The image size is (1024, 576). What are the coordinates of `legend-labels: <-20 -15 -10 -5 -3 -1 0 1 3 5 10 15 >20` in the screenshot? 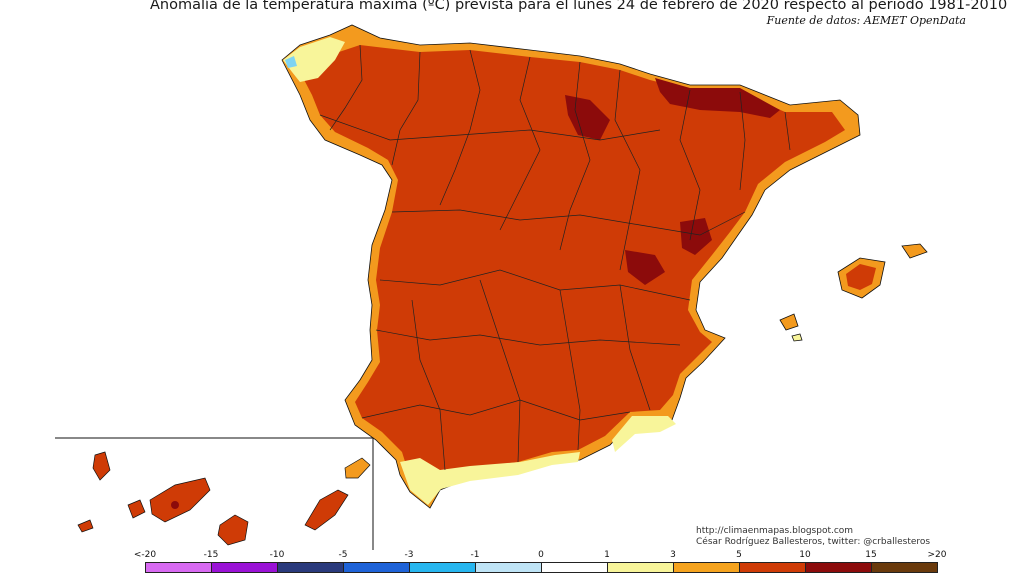 It's located at (512, 556).